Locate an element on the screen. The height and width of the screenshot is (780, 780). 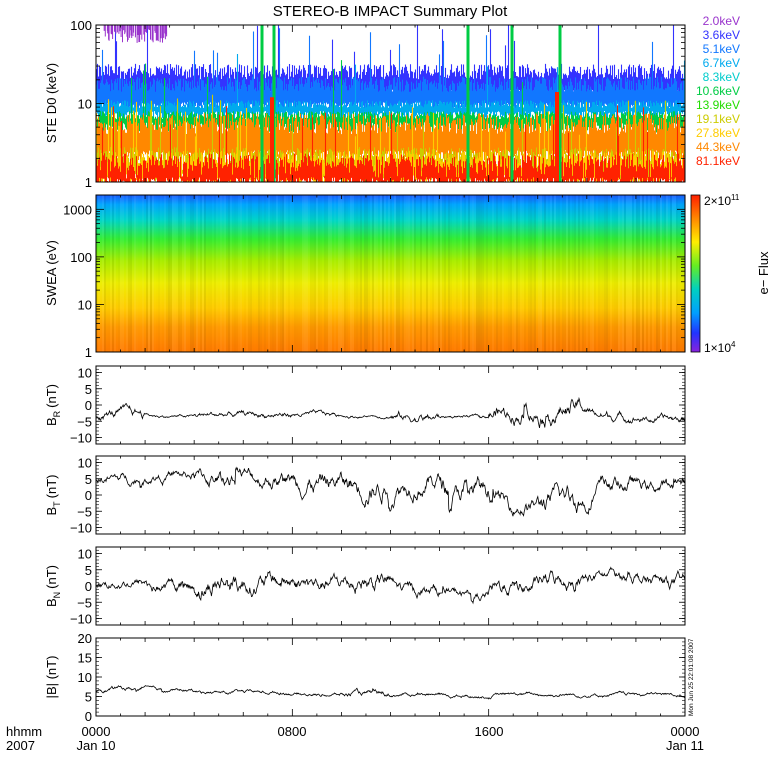
x-date-label-0: Jan 10 is located at coordinates (95, 745).